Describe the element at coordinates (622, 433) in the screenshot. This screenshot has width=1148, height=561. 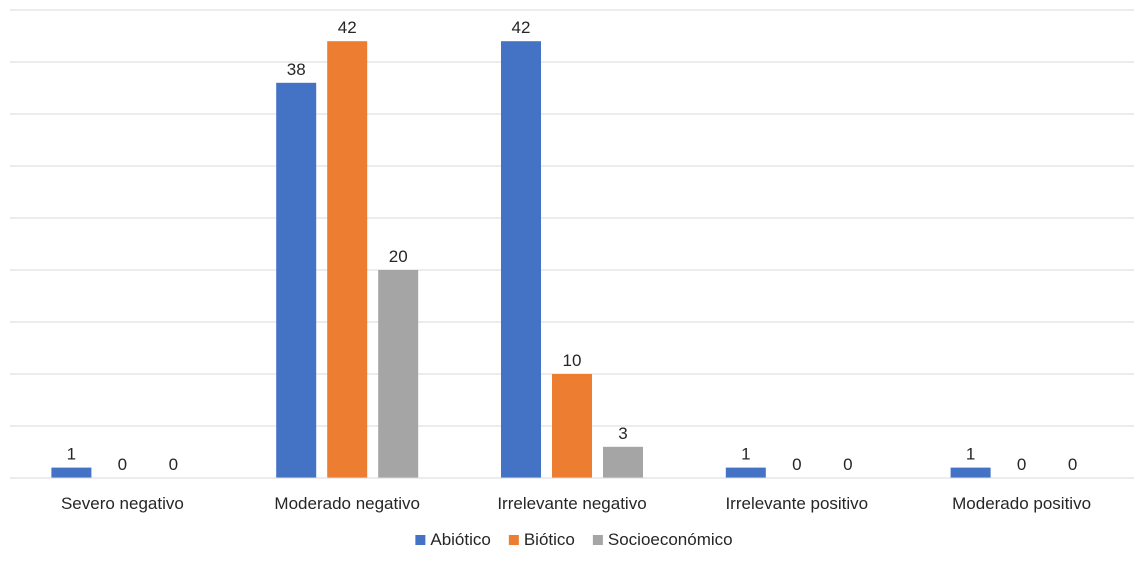
I see `data-label: 3` at that location.